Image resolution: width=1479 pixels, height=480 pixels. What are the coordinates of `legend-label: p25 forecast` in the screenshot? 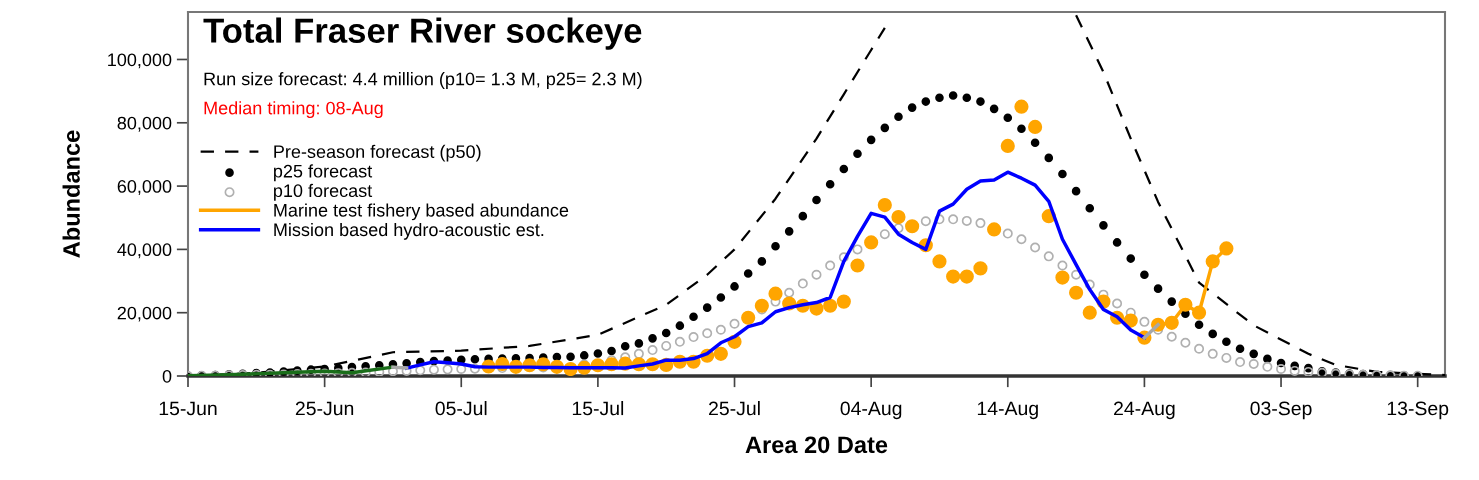 It's located at (323, 173).